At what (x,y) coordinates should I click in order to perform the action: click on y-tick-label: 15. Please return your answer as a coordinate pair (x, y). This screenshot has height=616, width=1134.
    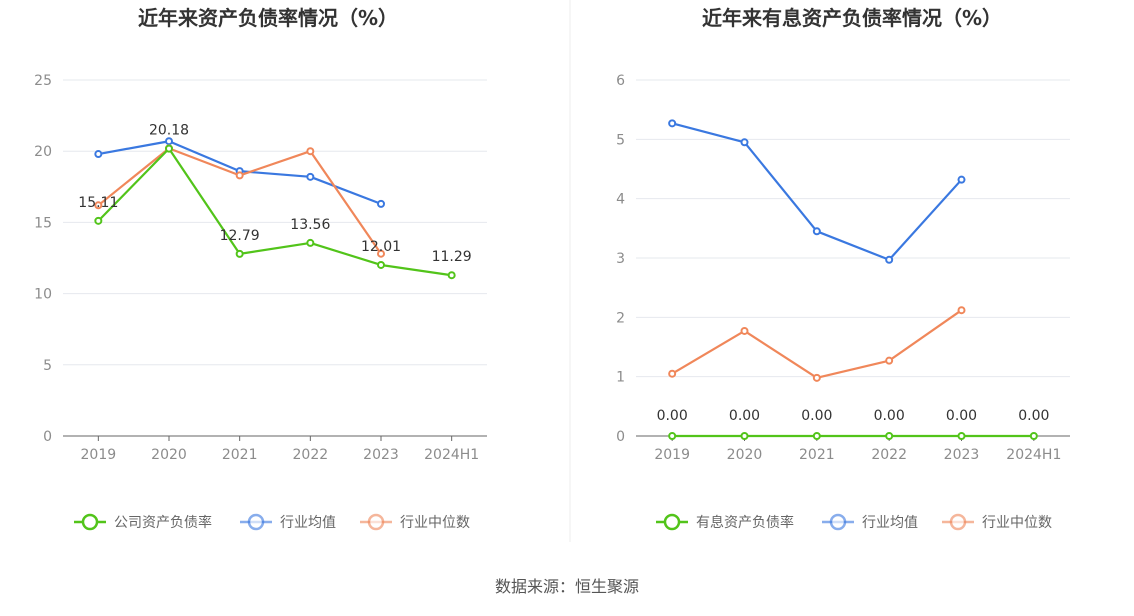
    Looking at the image, I should click on (43, 223).